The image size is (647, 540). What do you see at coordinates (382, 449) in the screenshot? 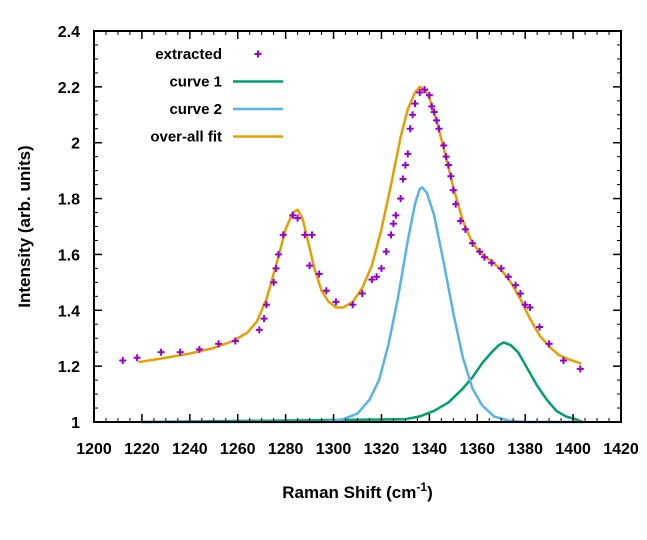
I see `x-tick-label: 1320` at bounding box center [382, 449].